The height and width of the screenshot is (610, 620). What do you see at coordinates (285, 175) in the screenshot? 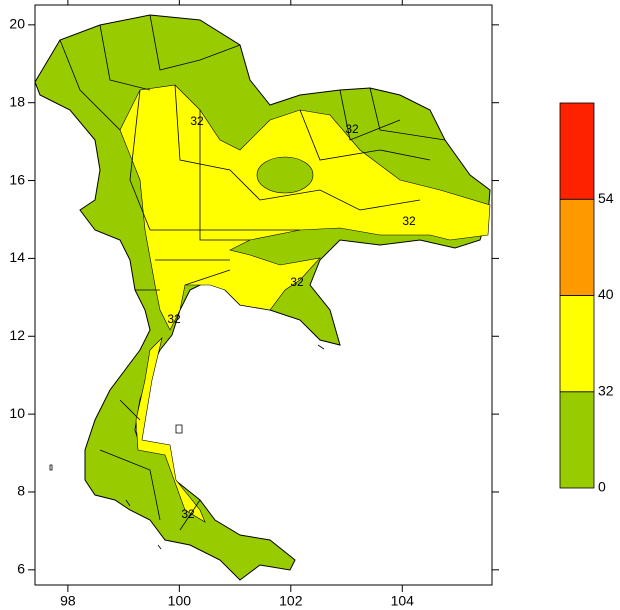
I see `region-green-patch` at bounding box center [285, 175].